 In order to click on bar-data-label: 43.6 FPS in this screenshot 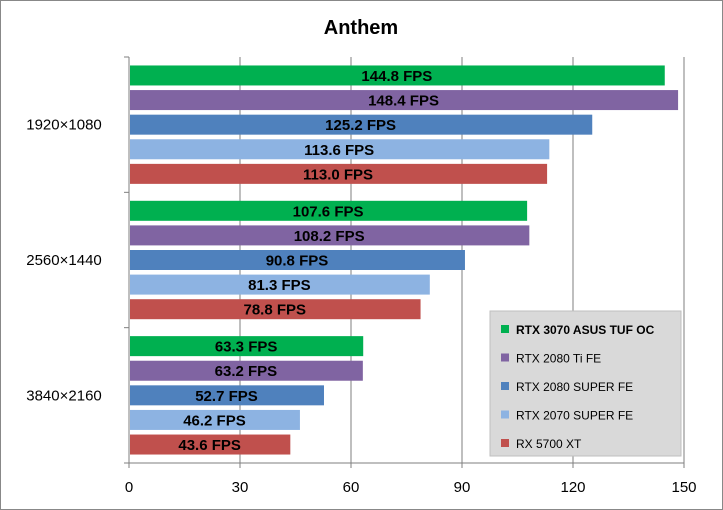, I will do `click(209, 445)`.